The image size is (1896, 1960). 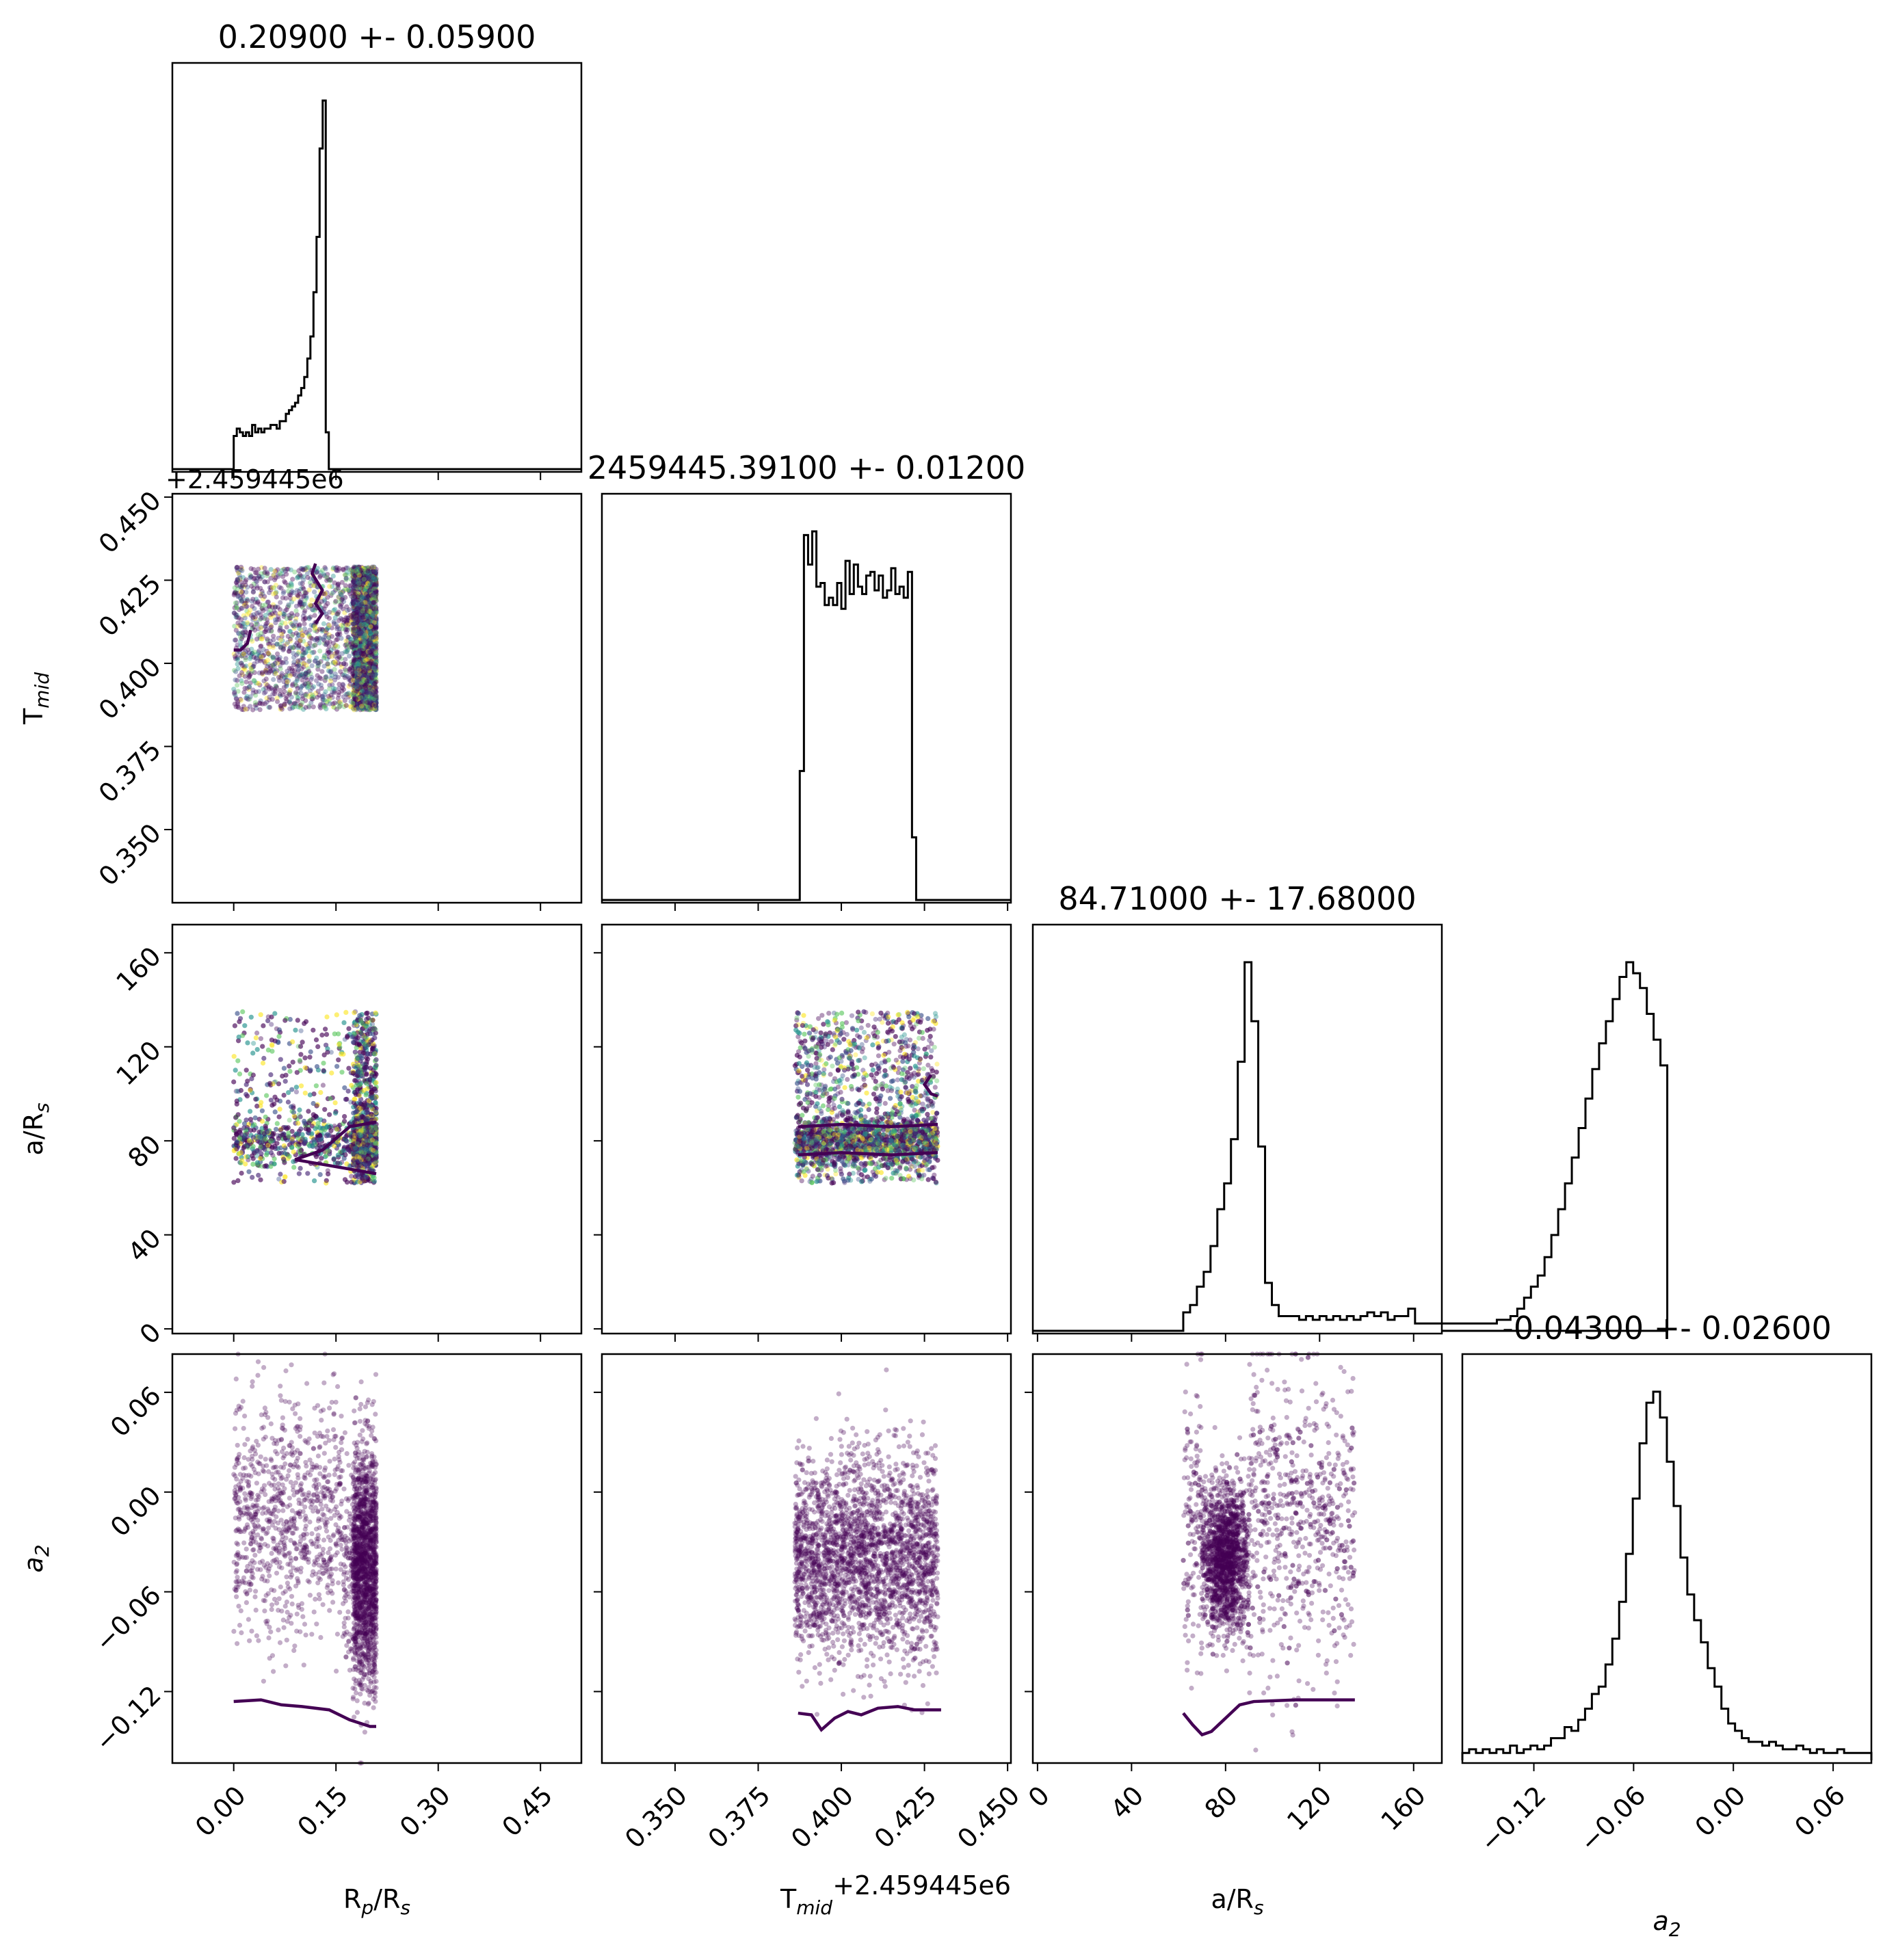 I want to click on panel-2-2-ticks, so click(x=1225, y=1338).